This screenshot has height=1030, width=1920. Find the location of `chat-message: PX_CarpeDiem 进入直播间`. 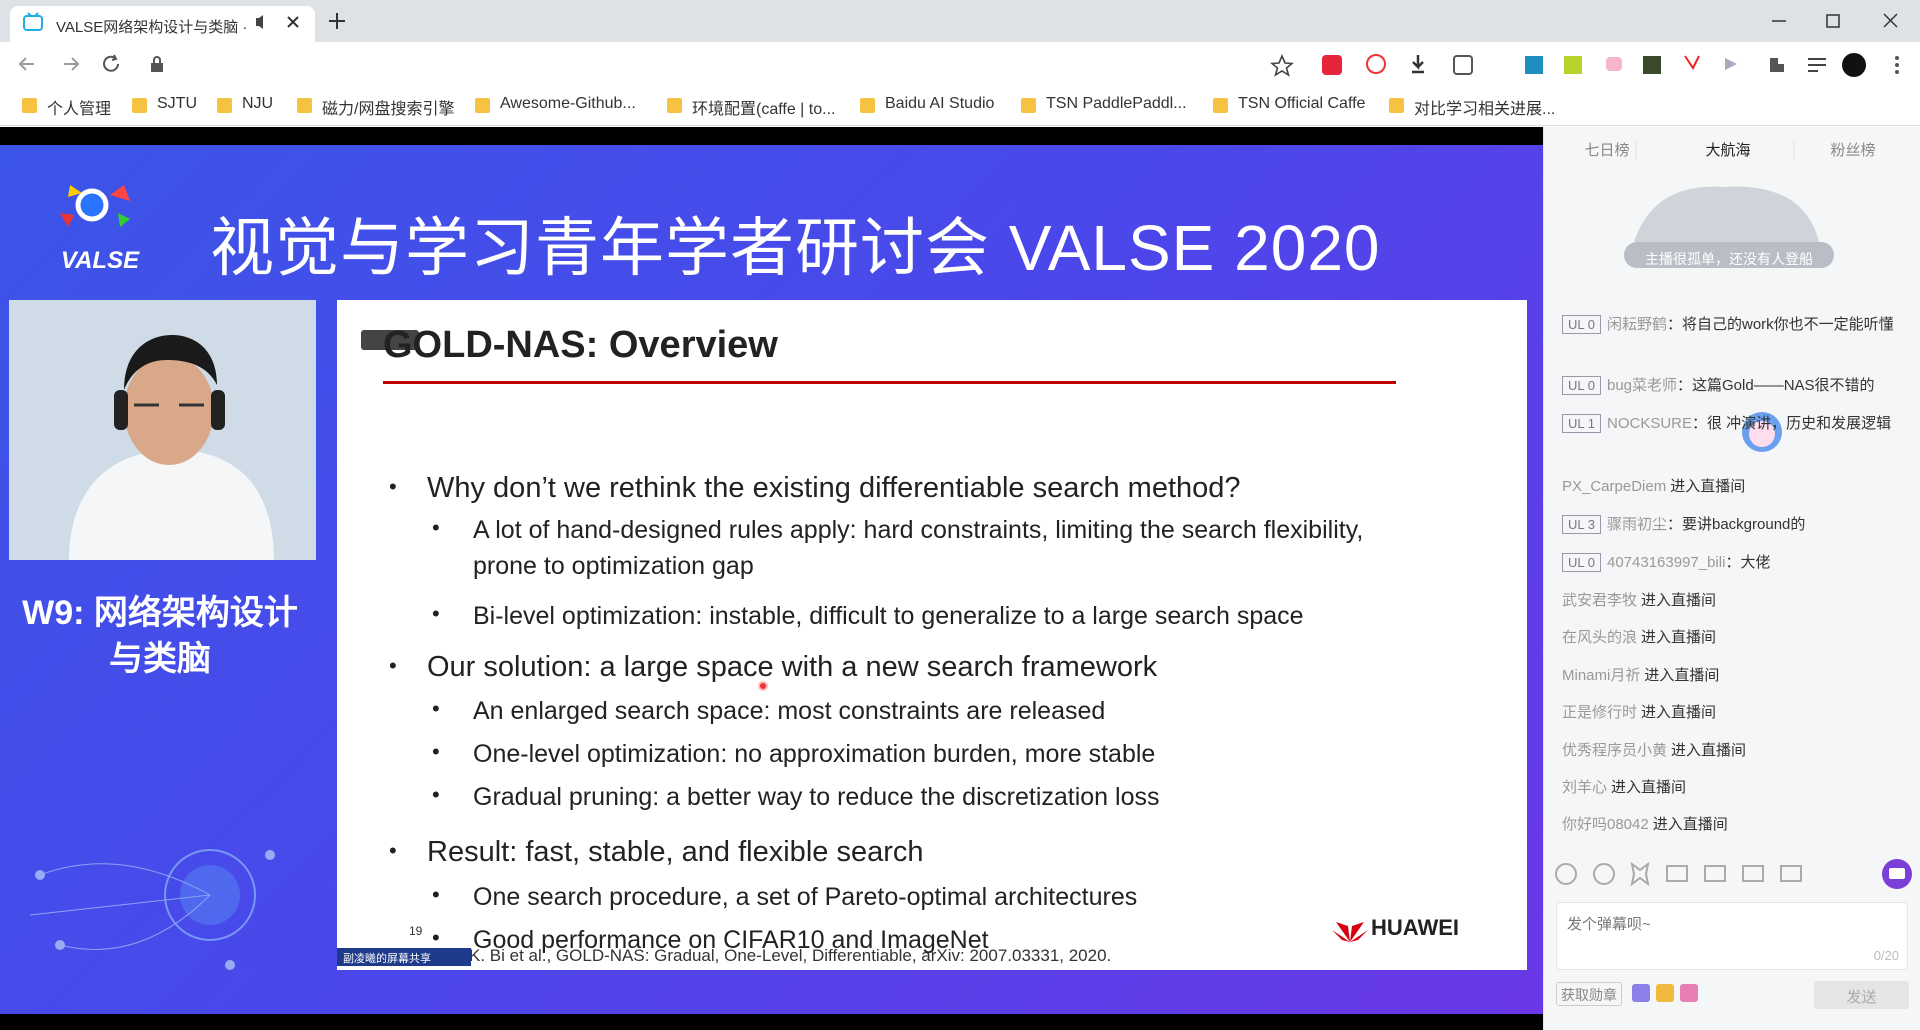

chat-message: PX_CarpeDiem 进入直播间 is located at coordinates (1734, 487).